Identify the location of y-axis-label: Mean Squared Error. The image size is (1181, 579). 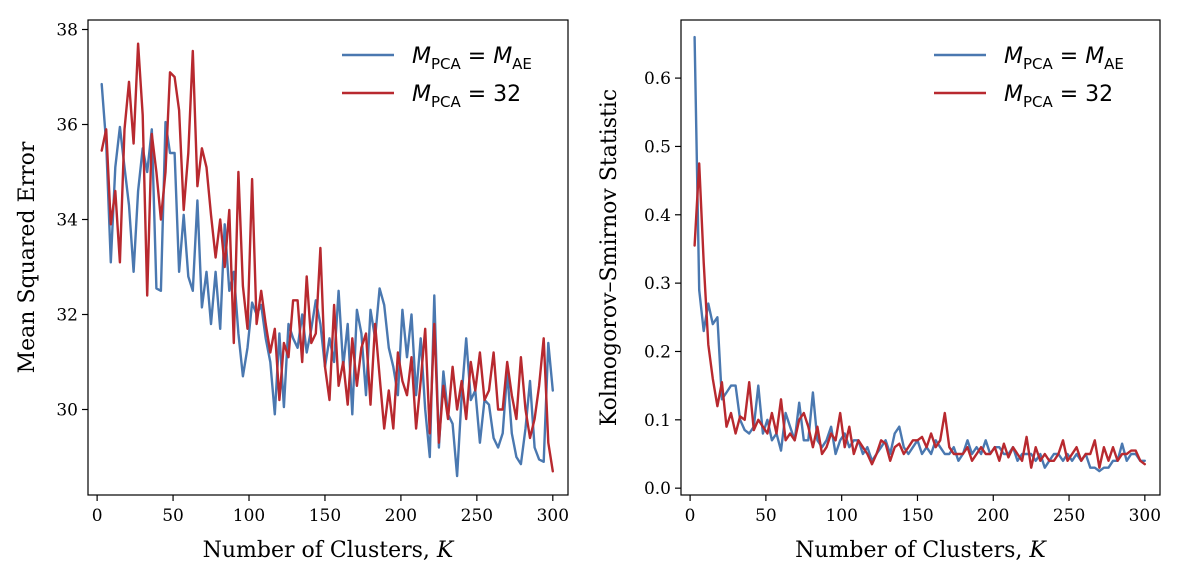
(27, 257).